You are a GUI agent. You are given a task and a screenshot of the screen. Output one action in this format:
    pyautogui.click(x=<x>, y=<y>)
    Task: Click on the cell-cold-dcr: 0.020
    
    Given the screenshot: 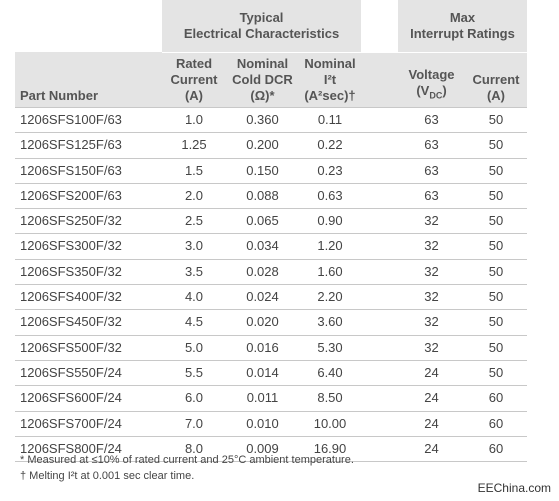 What is the action you would take?
    pyautogui.click(x=262, y=322)
    